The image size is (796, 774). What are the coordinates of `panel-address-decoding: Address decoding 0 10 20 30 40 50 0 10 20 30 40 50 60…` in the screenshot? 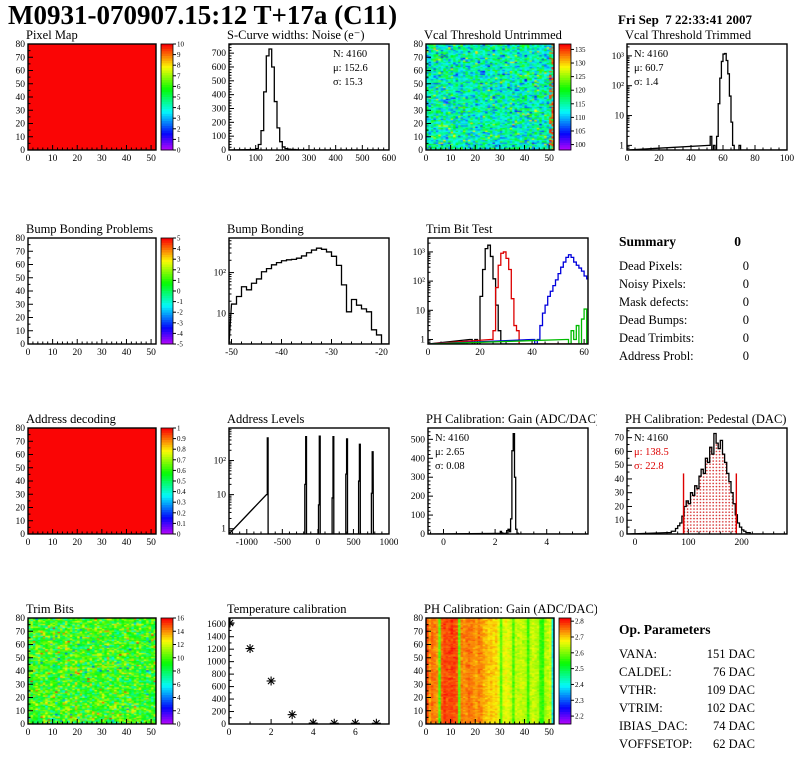 It's located at (99, 498).